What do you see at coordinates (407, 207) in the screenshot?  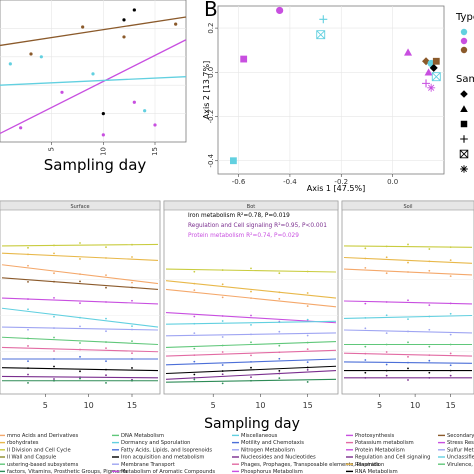 I see `facet-title: Soil` at bounding box center [407, 207].